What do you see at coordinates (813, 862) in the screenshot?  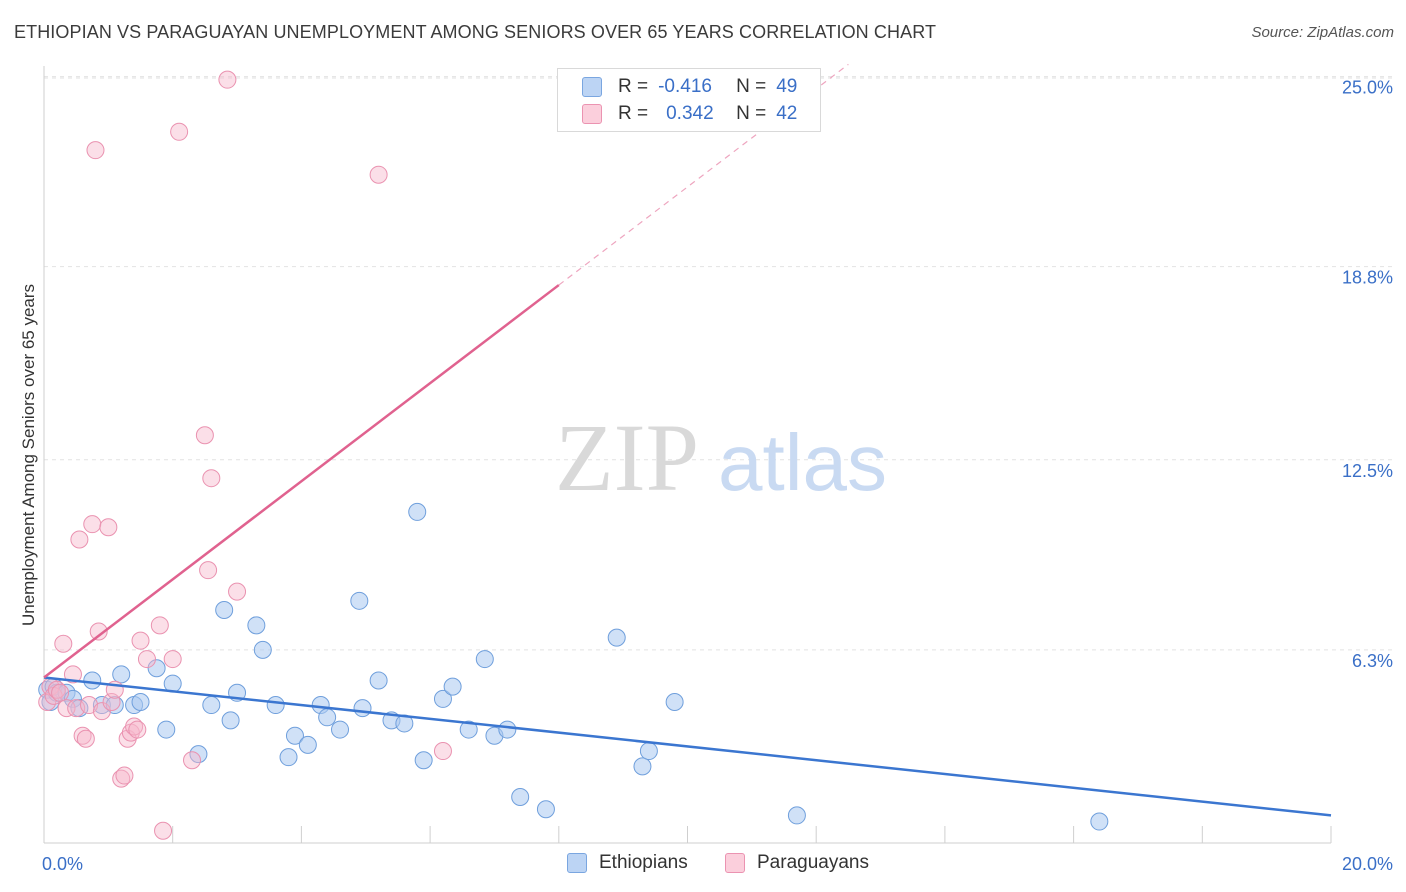 I see `legend-label-paraguayans: Paraguayans` at bounding box center [813, 862].